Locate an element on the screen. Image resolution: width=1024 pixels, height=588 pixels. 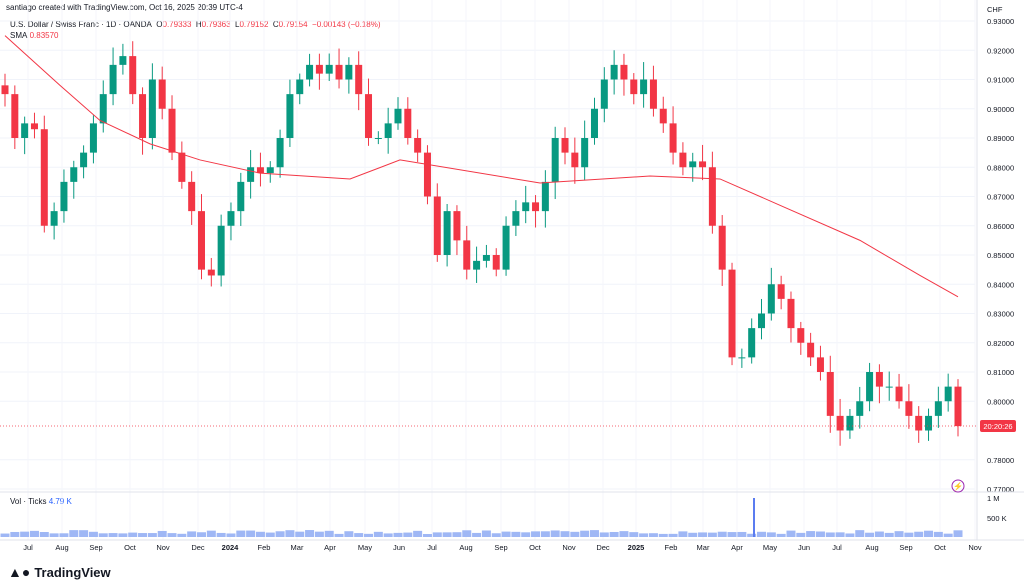
sma-value: 0.83570 is located at coordinates (44, 35).